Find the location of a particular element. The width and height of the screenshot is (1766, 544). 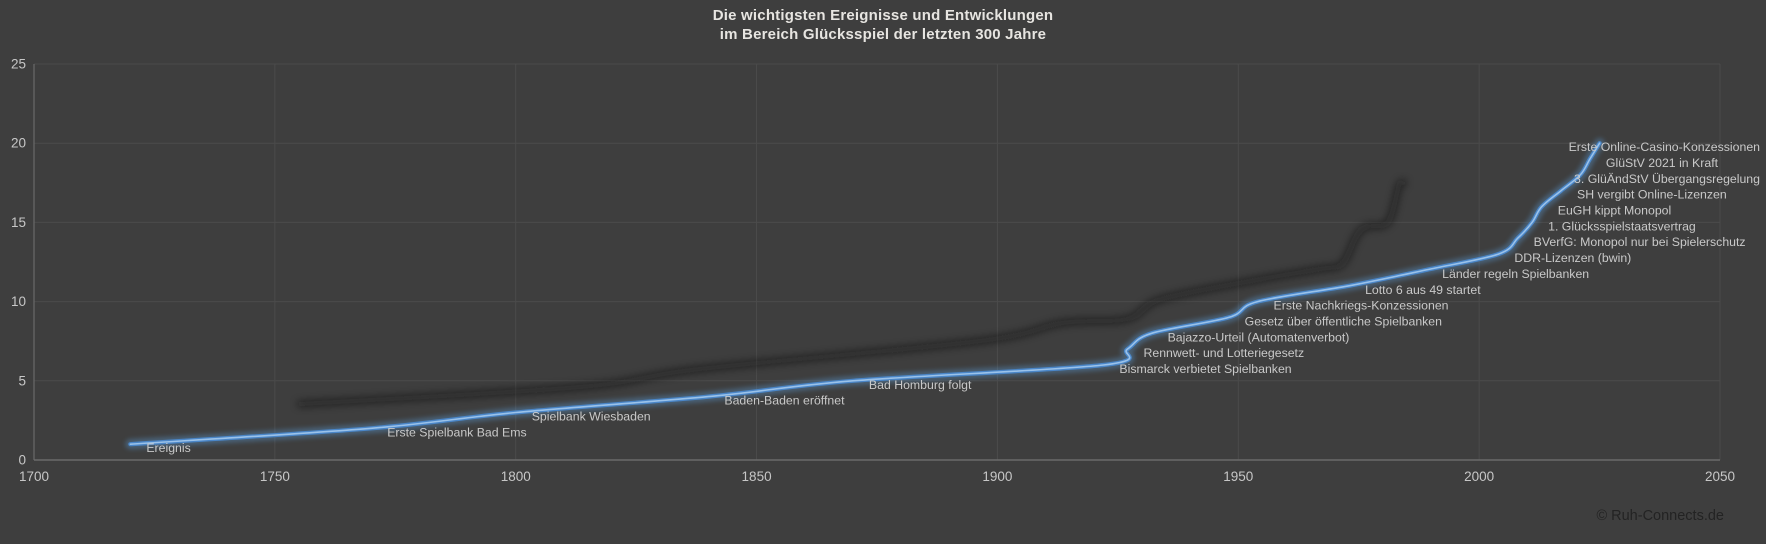

event-label: Spielbank Wiesbaden is located at coordinates (591, 416).